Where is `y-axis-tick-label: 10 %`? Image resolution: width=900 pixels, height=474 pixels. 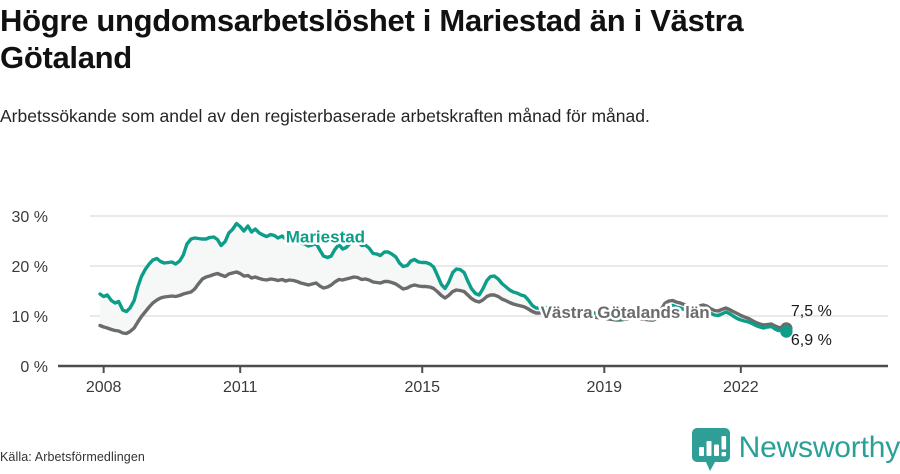 y-axis-tick-label: 10 % is located at coordinates (30, 317).